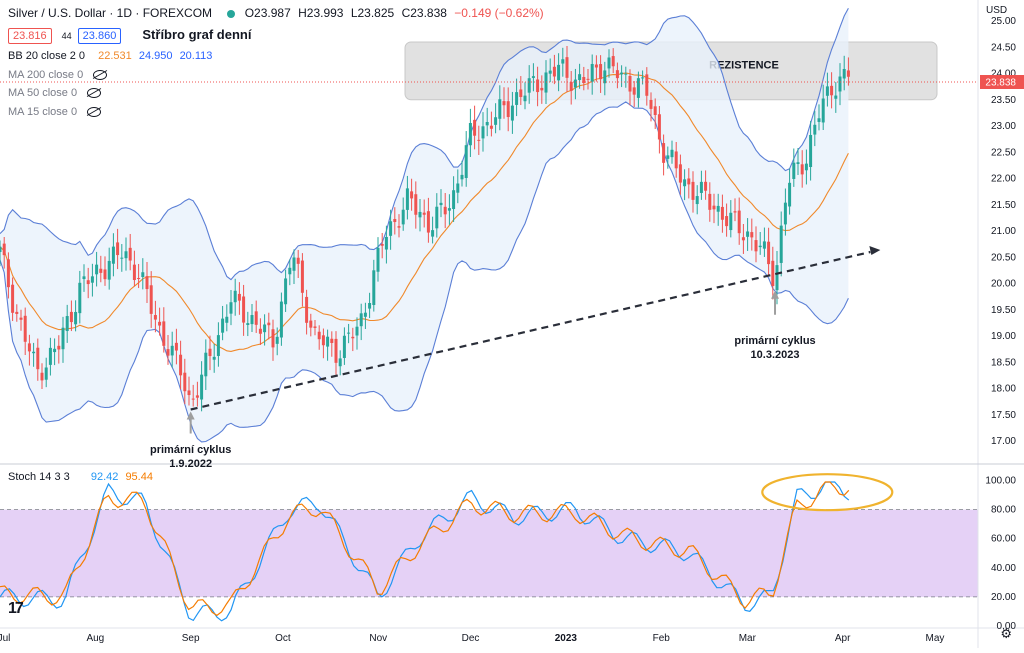 The width and height of the screenshot is (1024, 653). Describe the element at coordinates (59, 75) in the screenshot. I see `ma200-legend: MA 200 close 0` at that location.